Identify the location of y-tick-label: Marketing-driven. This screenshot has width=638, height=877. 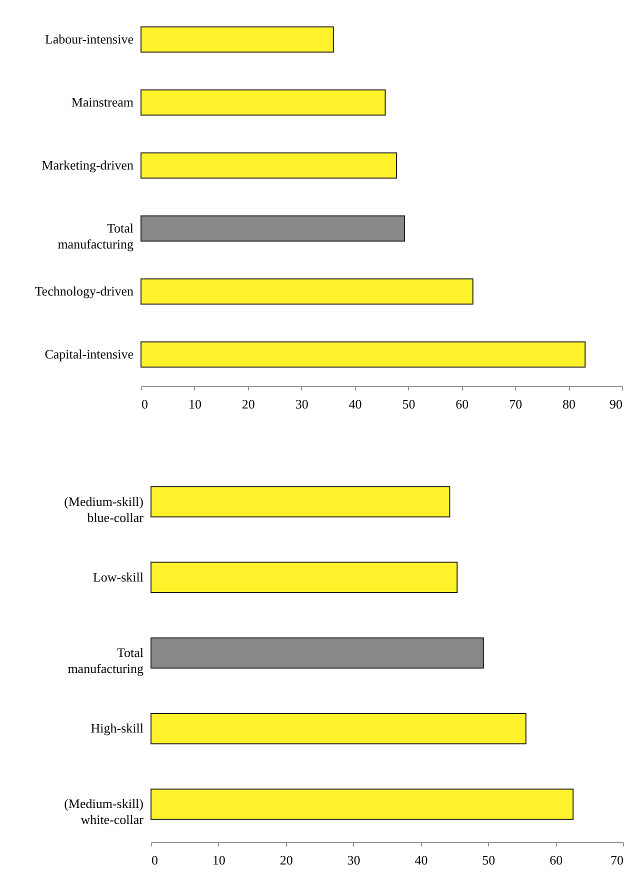
(88, 165).